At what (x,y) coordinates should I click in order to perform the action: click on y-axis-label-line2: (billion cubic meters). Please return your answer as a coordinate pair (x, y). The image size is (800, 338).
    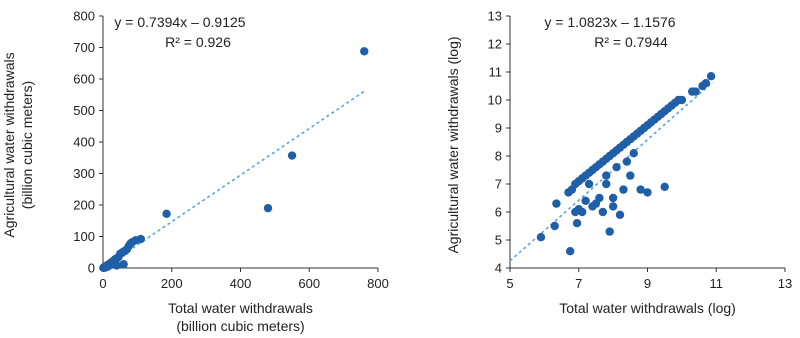
    Looking at the image, I should click on (27, 145).